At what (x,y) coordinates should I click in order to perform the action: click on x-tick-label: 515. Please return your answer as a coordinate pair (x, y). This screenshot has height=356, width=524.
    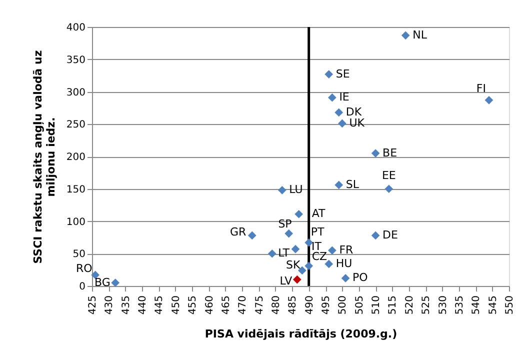
    Looking at the image, I should click on (393, 305).